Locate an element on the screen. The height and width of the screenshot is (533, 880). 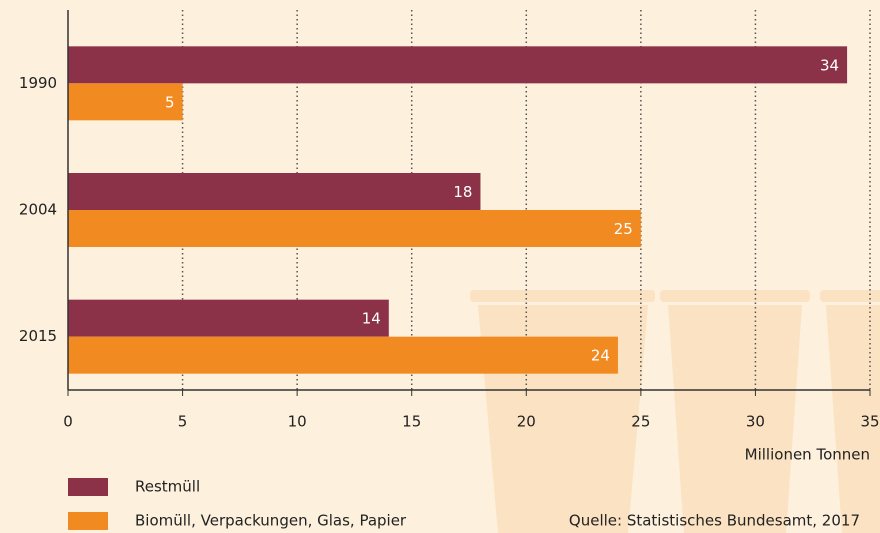
source: Quelle: Statistisches Bundesamt, 2017 is located at coordinates (714, 521).